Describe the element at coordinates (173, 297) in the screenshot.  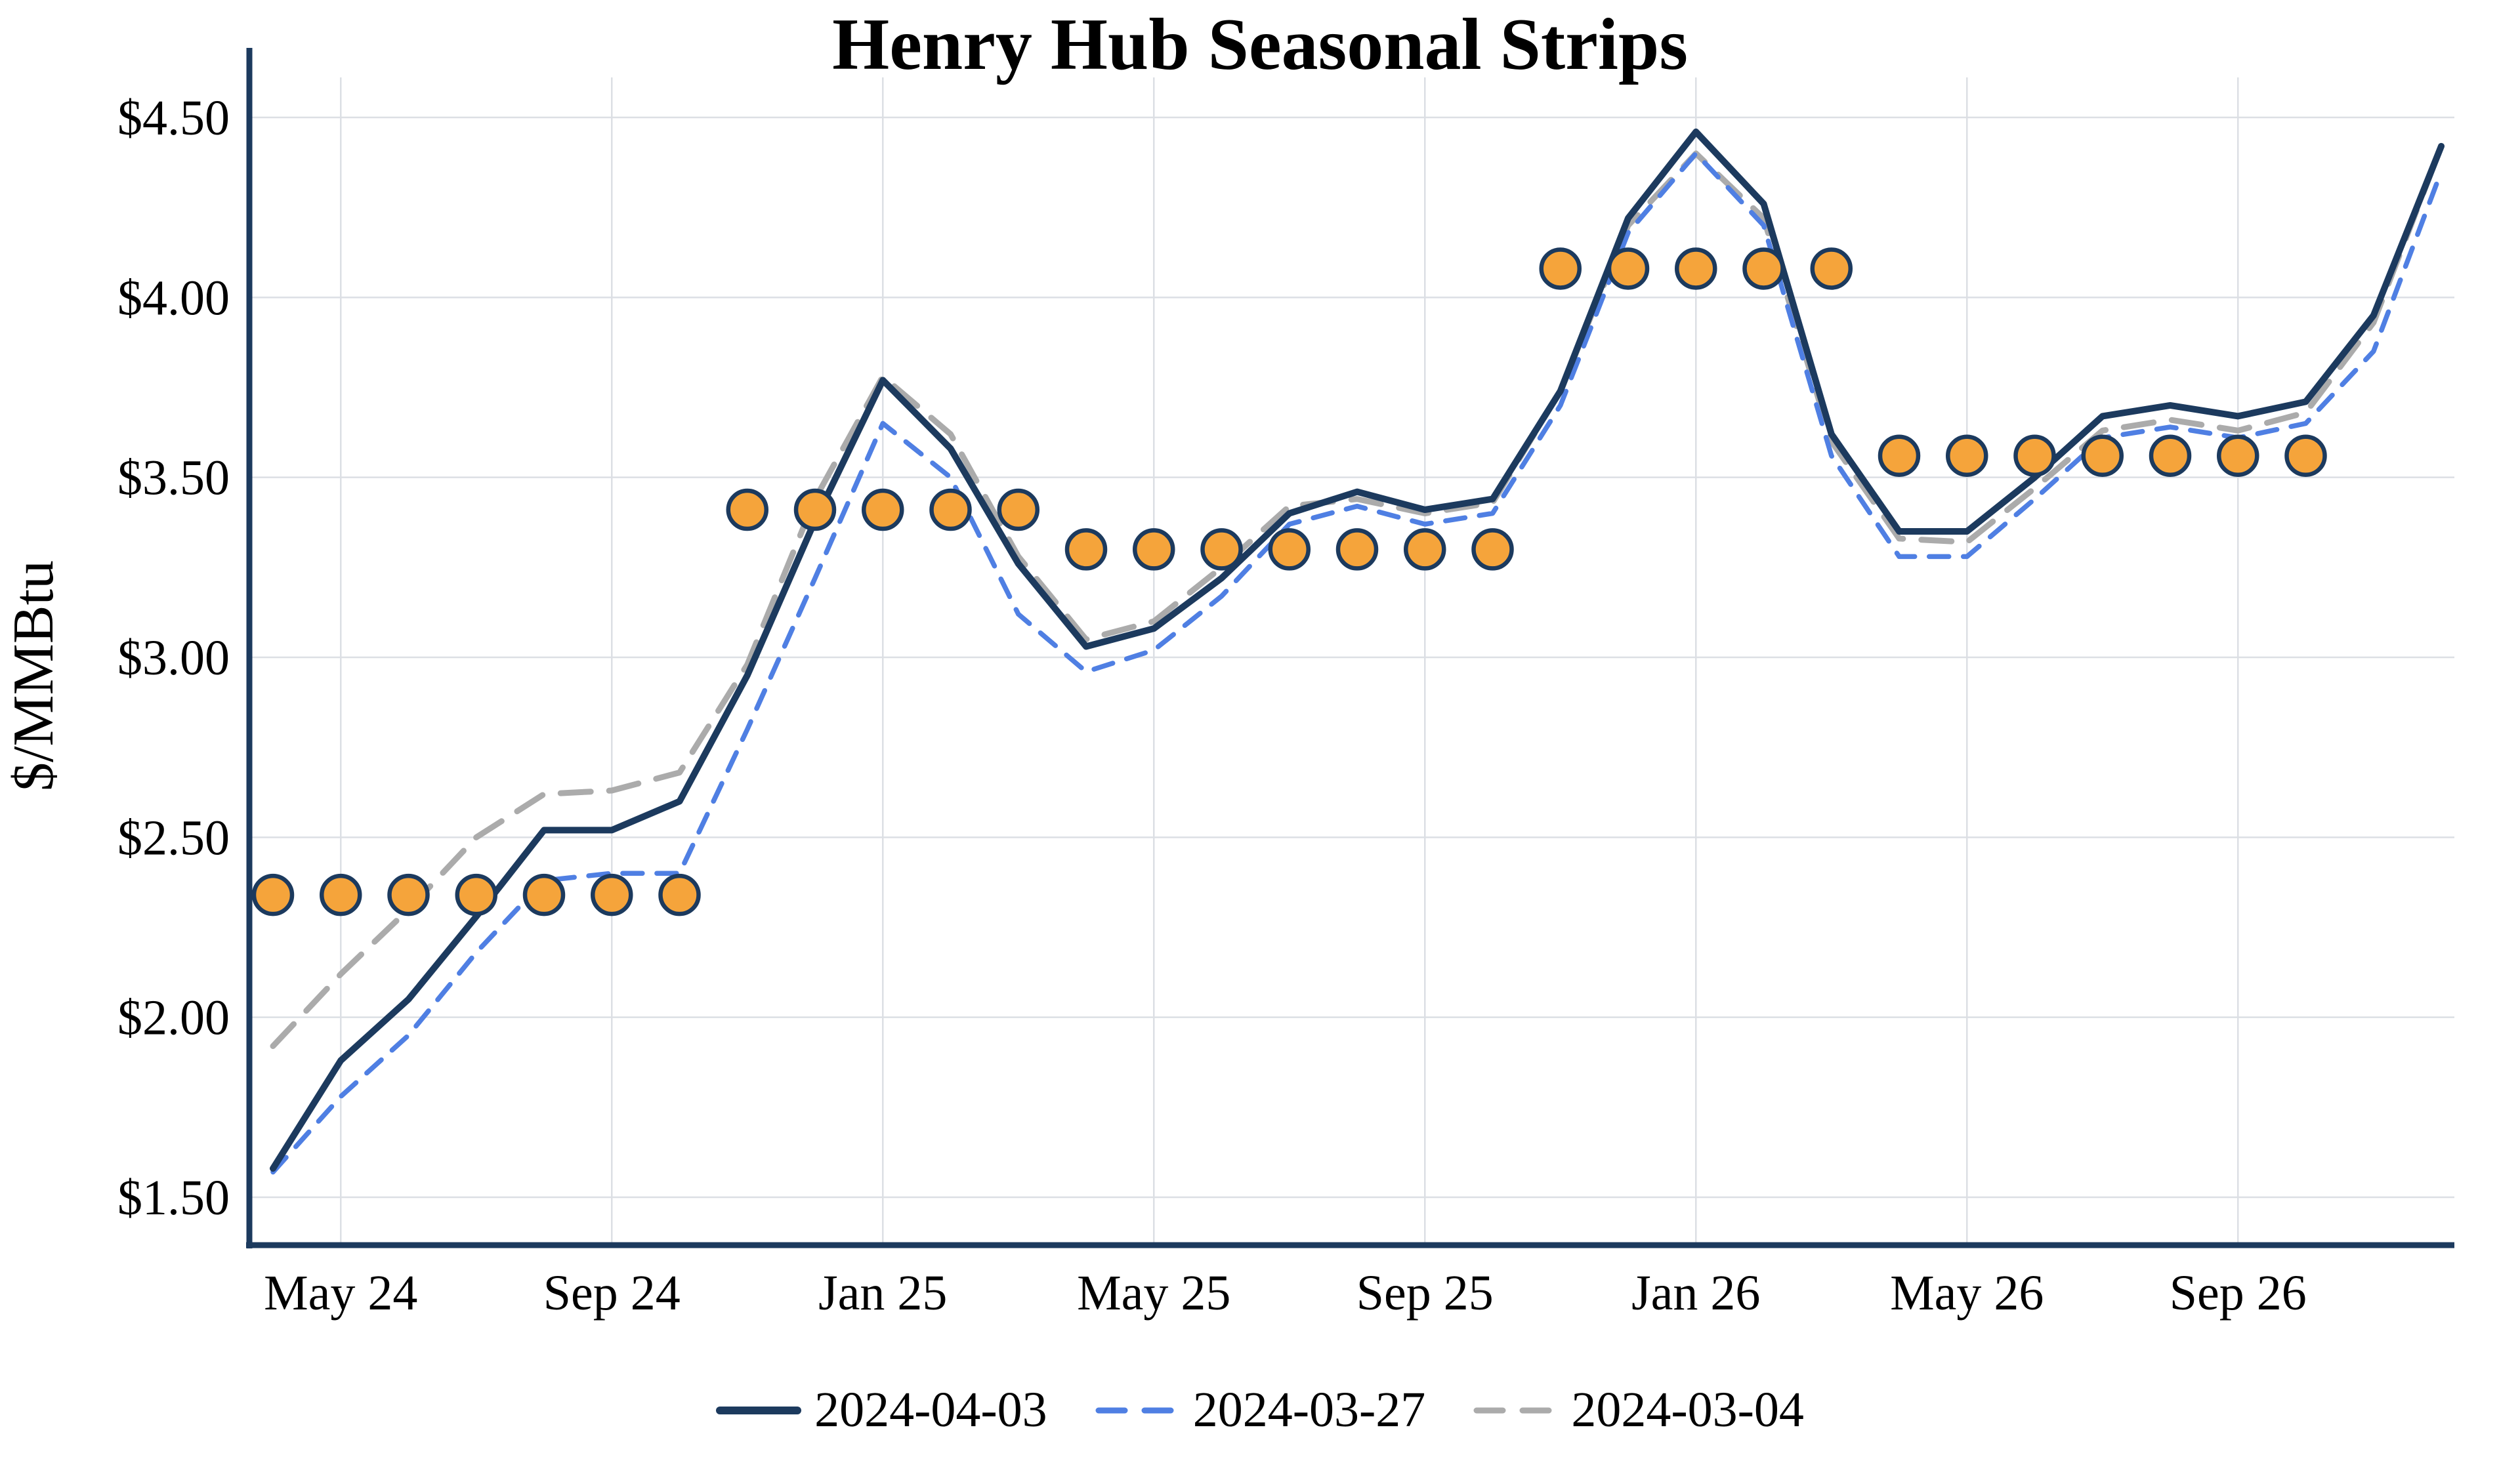
I see `y-tick-label: $4.00` at that location.